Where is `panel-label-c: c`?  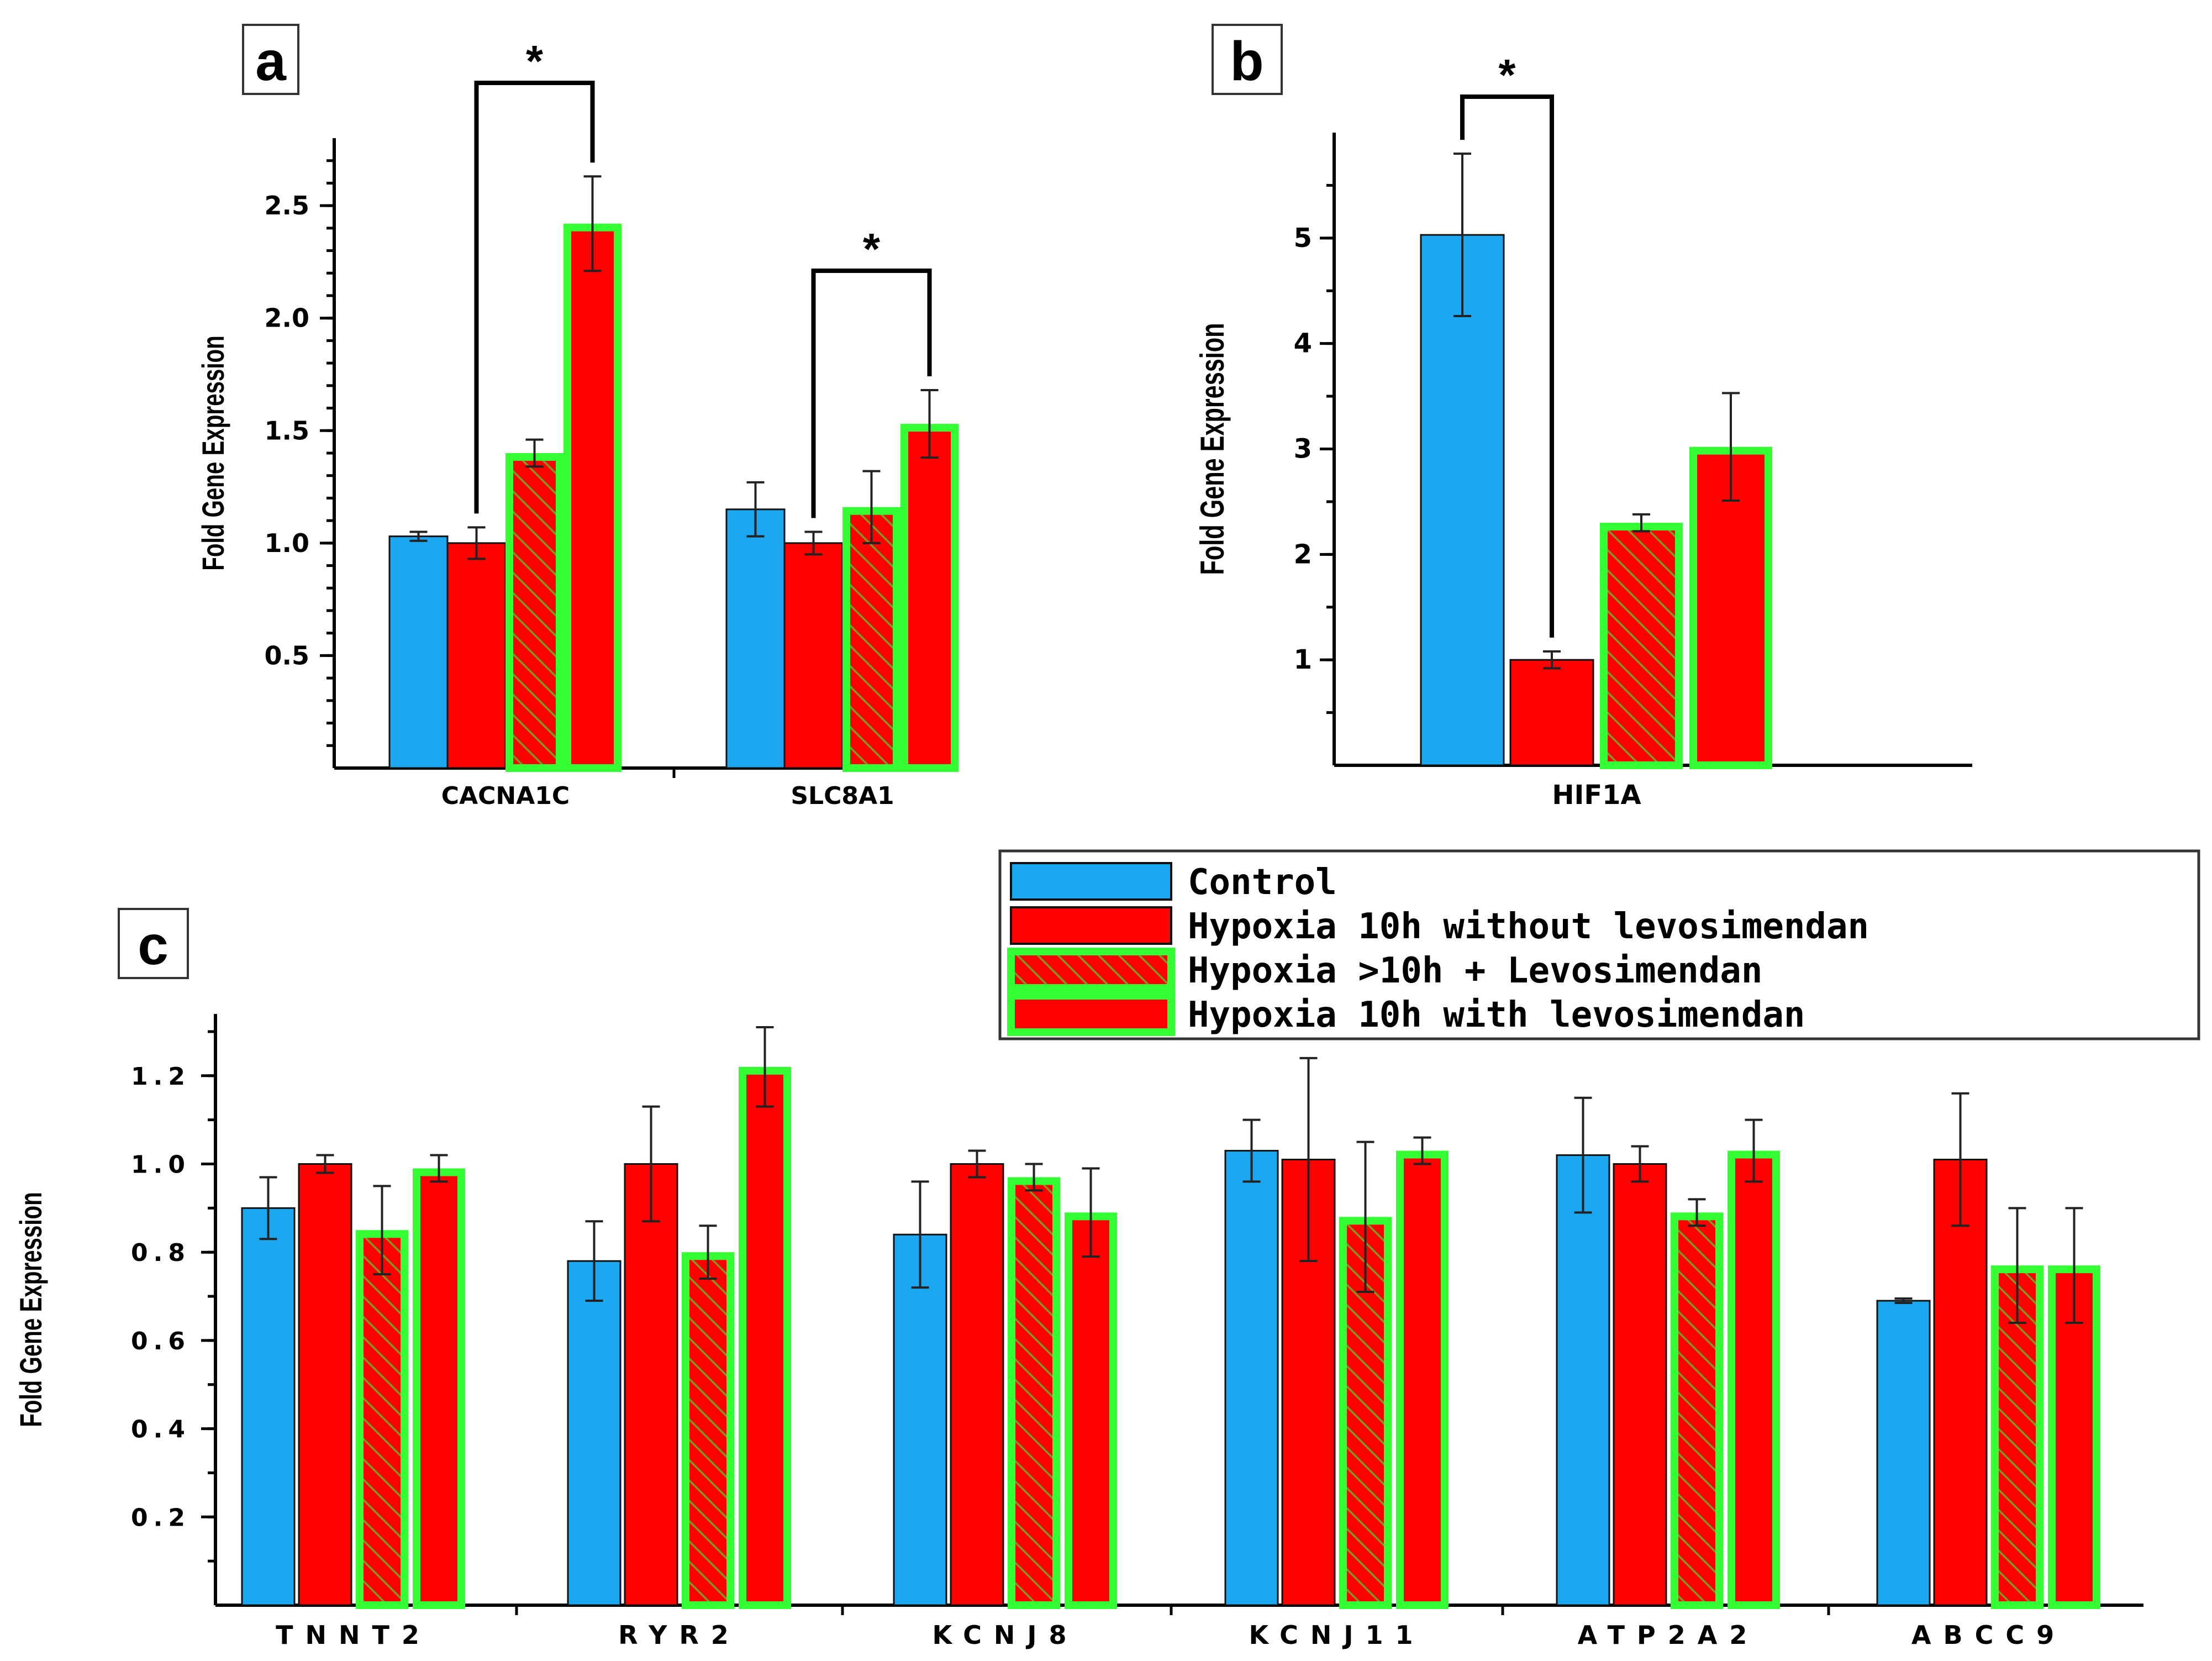 panel-label-c: c is located at coordinates (153, 943).